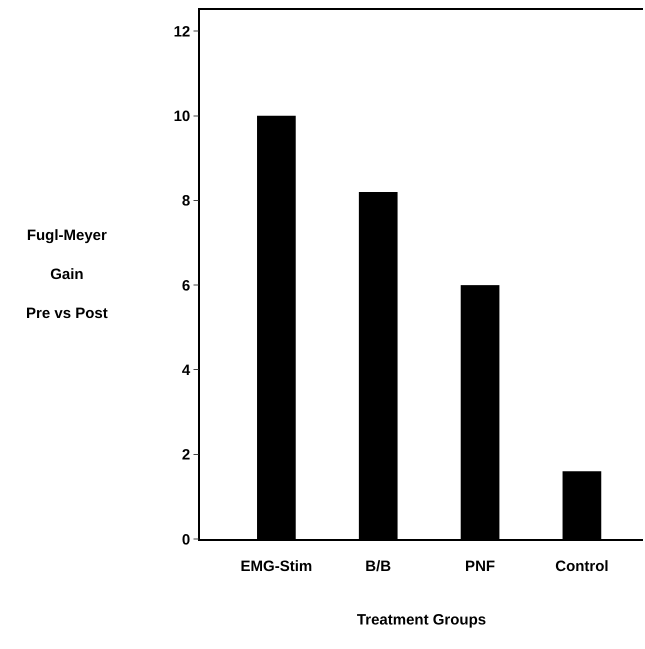 Image resolution: width=645 pixels, height=649 pixels. Describe the element at coordinates (378, 566) in the screenshot. I see `x-tick-label: B/B` at that location.